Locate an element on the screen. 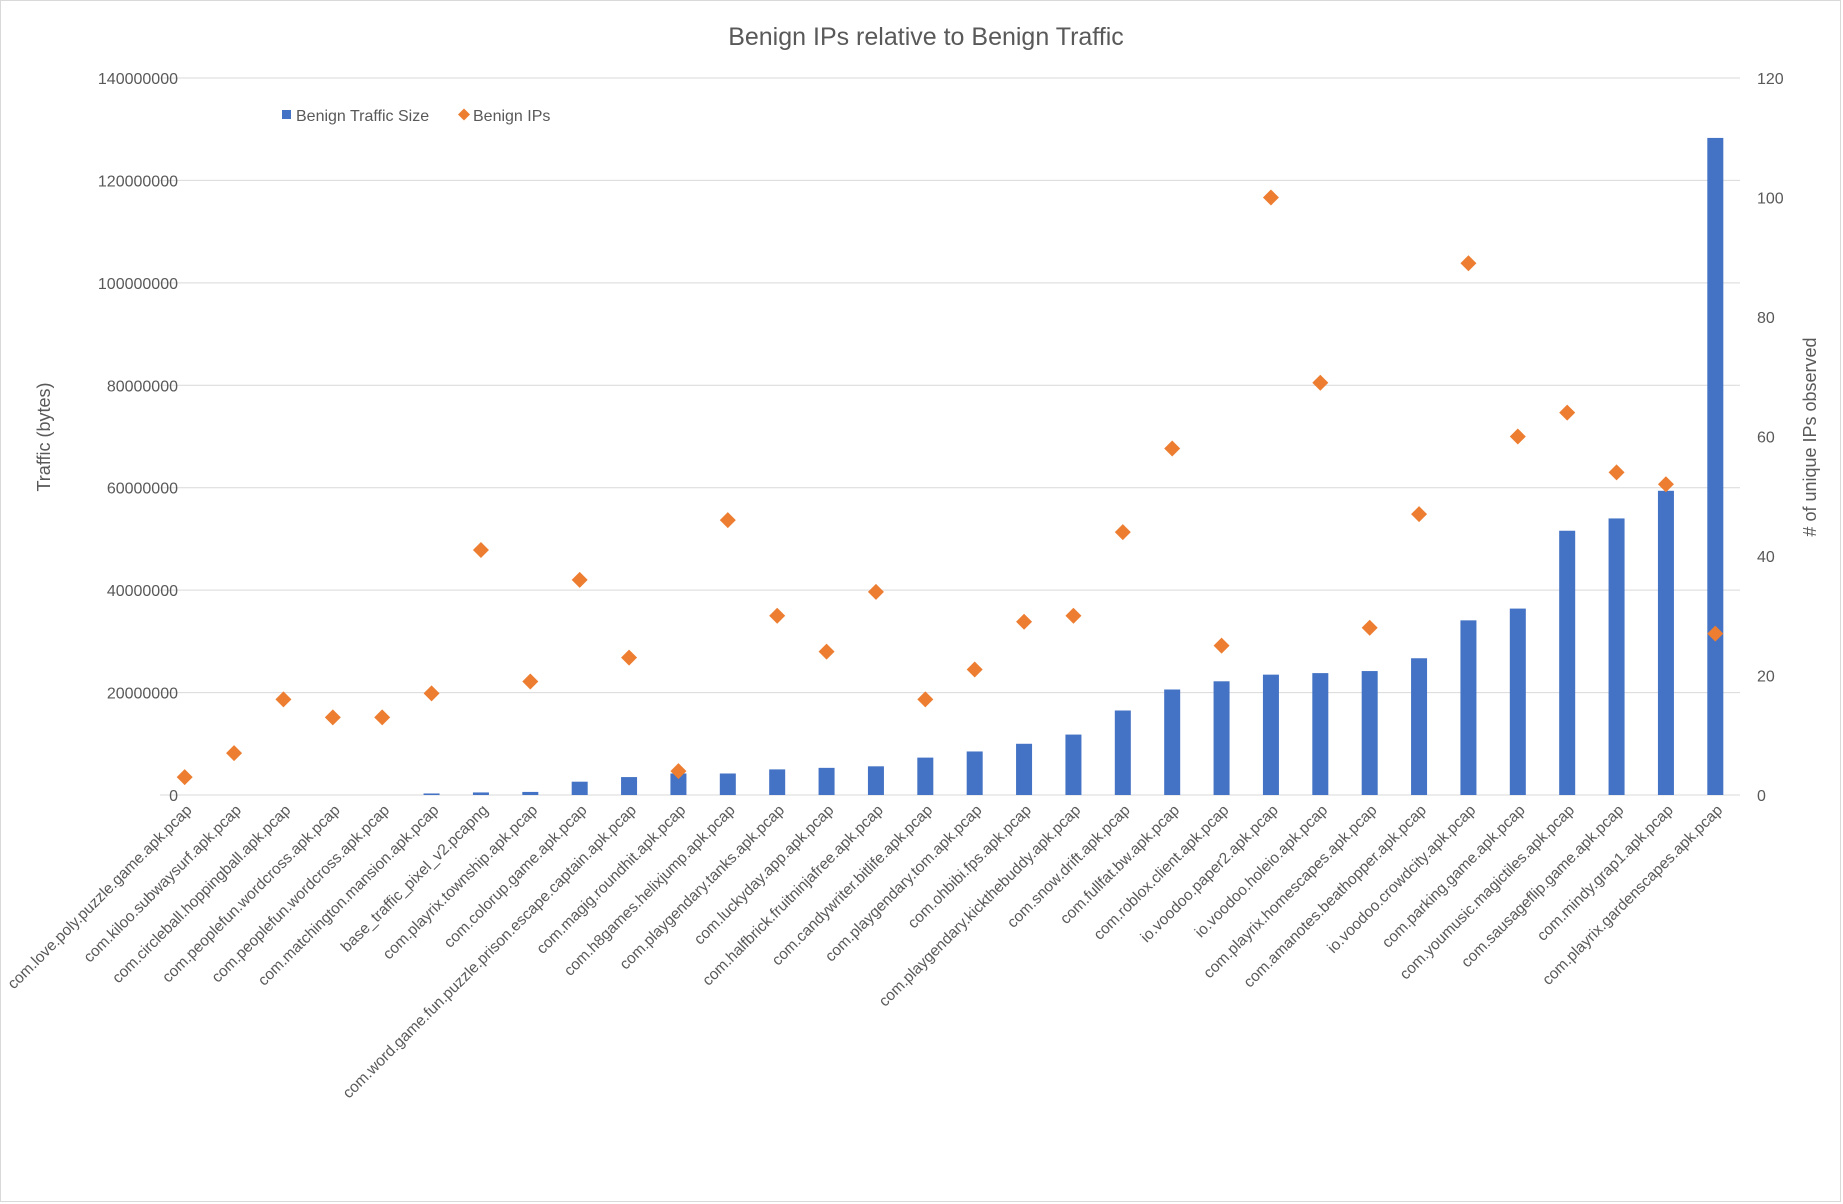  left-tick-label: 40000000 is located at coordinates (142, 591).